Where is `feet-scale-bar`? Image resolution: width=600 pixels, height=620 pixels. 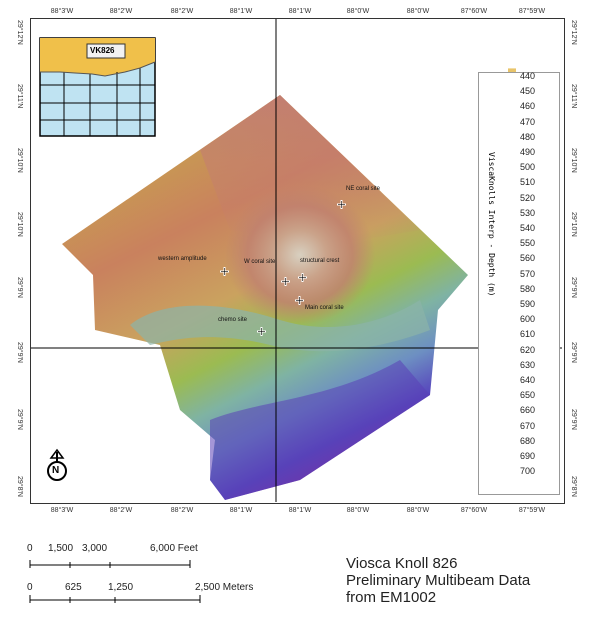
feet-scale-bar is located at coordinates (110, 564).